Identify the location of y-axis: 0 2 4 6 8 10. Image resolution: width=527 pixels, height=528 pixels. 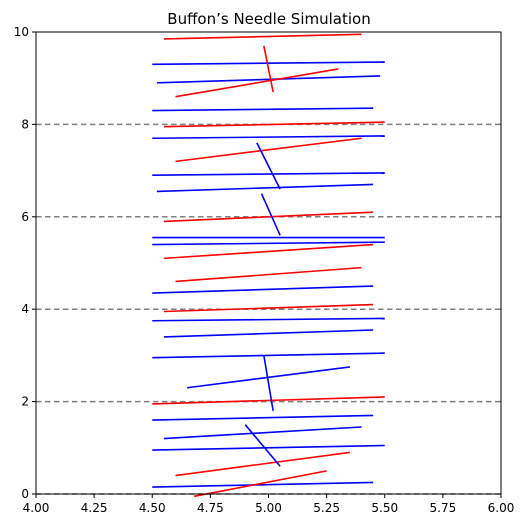
(25, 263).